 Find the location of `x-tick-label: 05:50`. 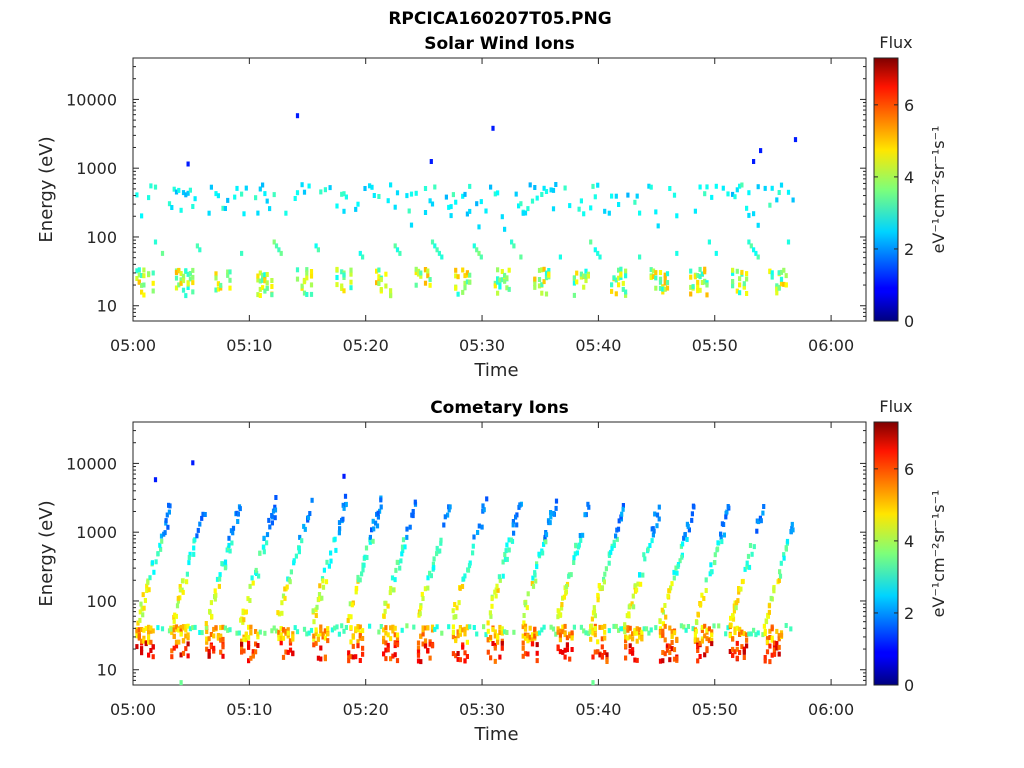

x-tick-label: 05:50 is located at coordinates (715, 345).